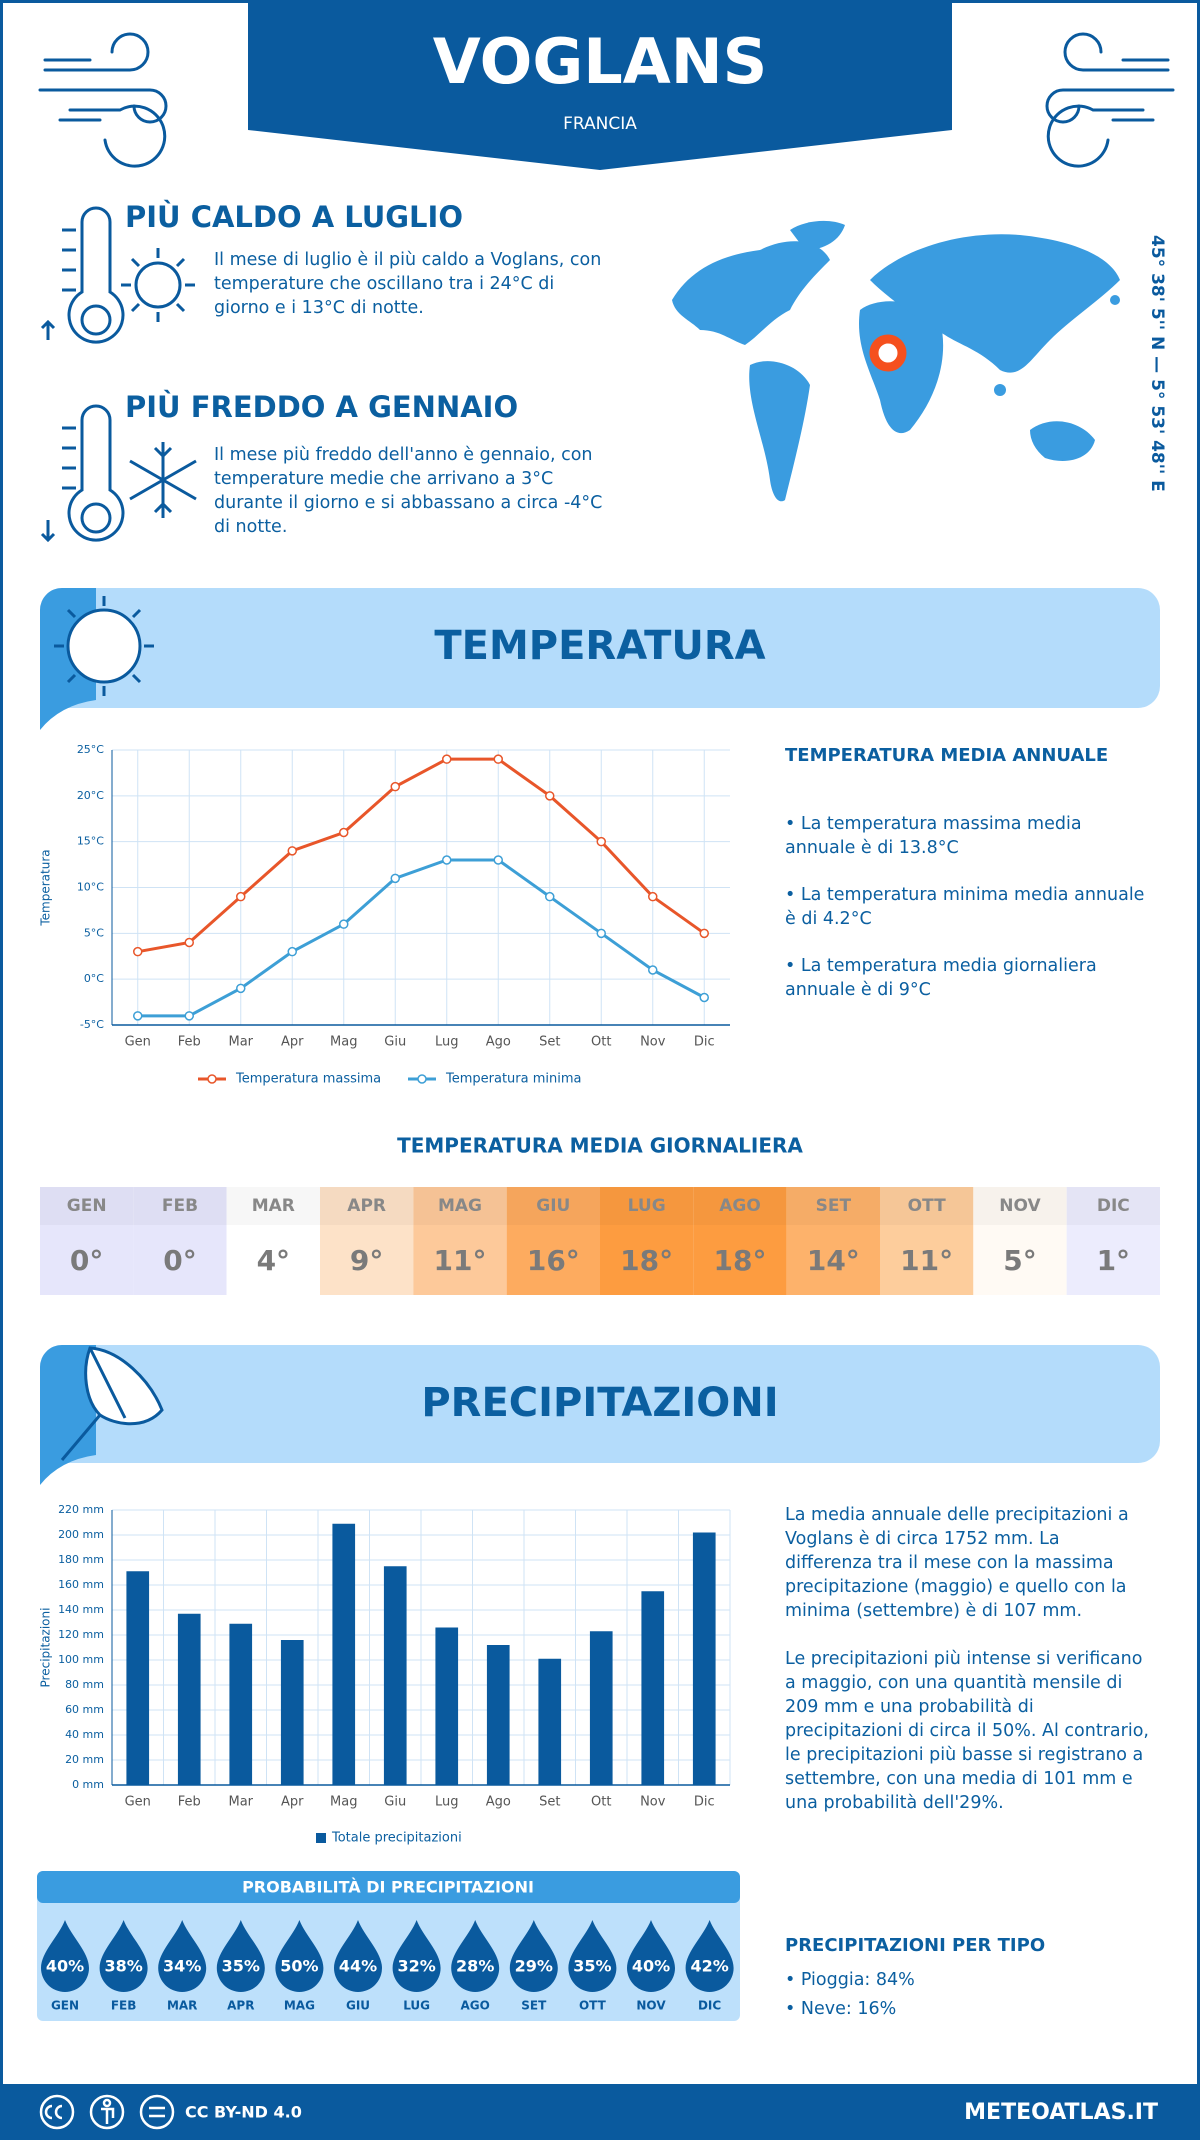  What do you see at coordinates (651, 2006) in the screenshot?
I see `probability-month: NOV` at bounding box center [651, 2006].